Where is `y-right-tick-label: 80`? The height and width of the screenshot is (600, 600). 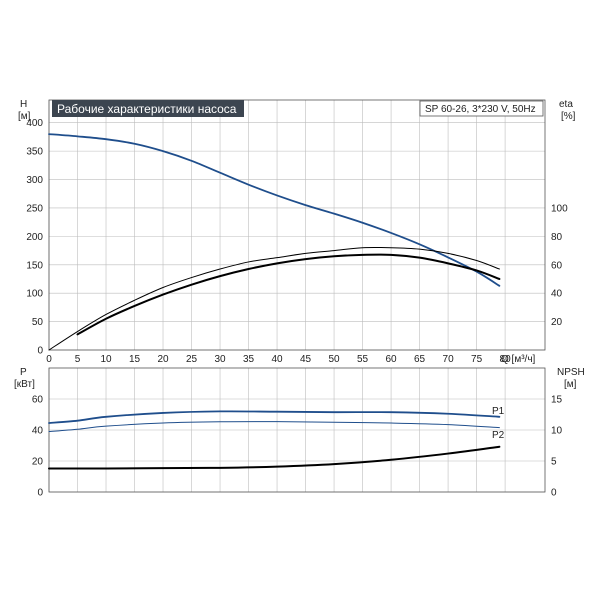 y-right-tick-label: 80 is located at coordinates (557, 237).